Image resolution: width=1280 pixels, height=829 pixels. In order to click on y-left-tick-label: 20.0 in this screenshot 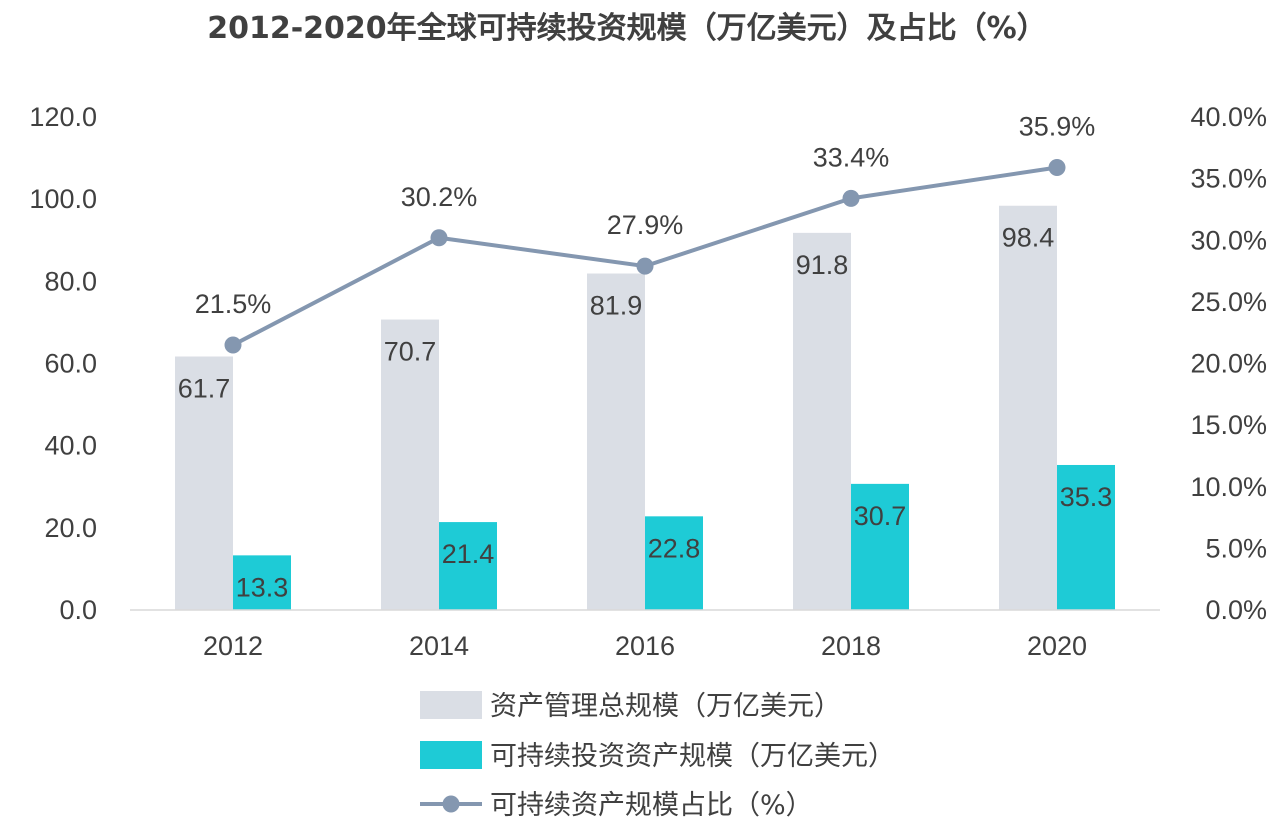, I will do `click(70, 528)`.